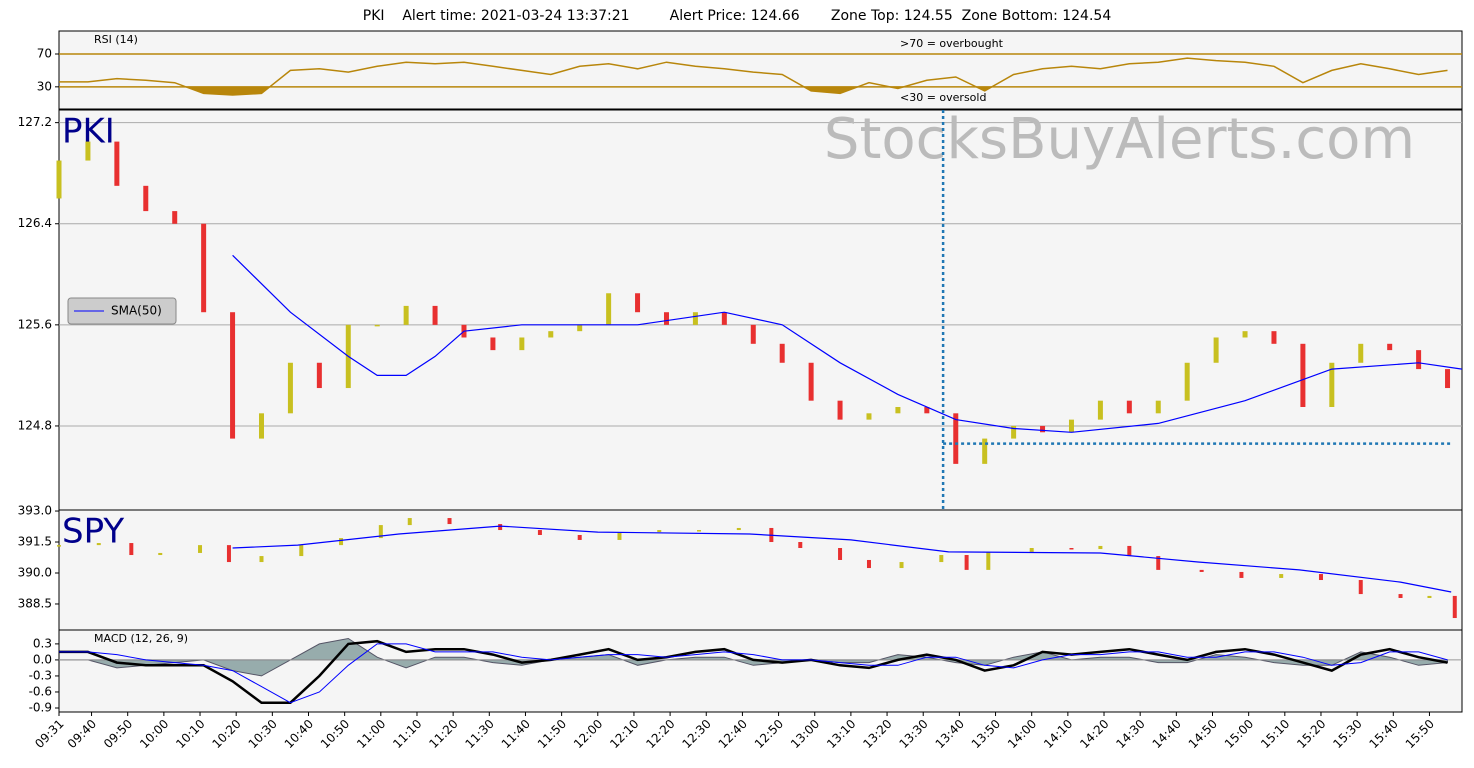 The width and height of the screenshot is (1474, 768). Describe the element at coordinates (335, 734) in the screenshot. I see `x-tick-label: 10:50` at that location.